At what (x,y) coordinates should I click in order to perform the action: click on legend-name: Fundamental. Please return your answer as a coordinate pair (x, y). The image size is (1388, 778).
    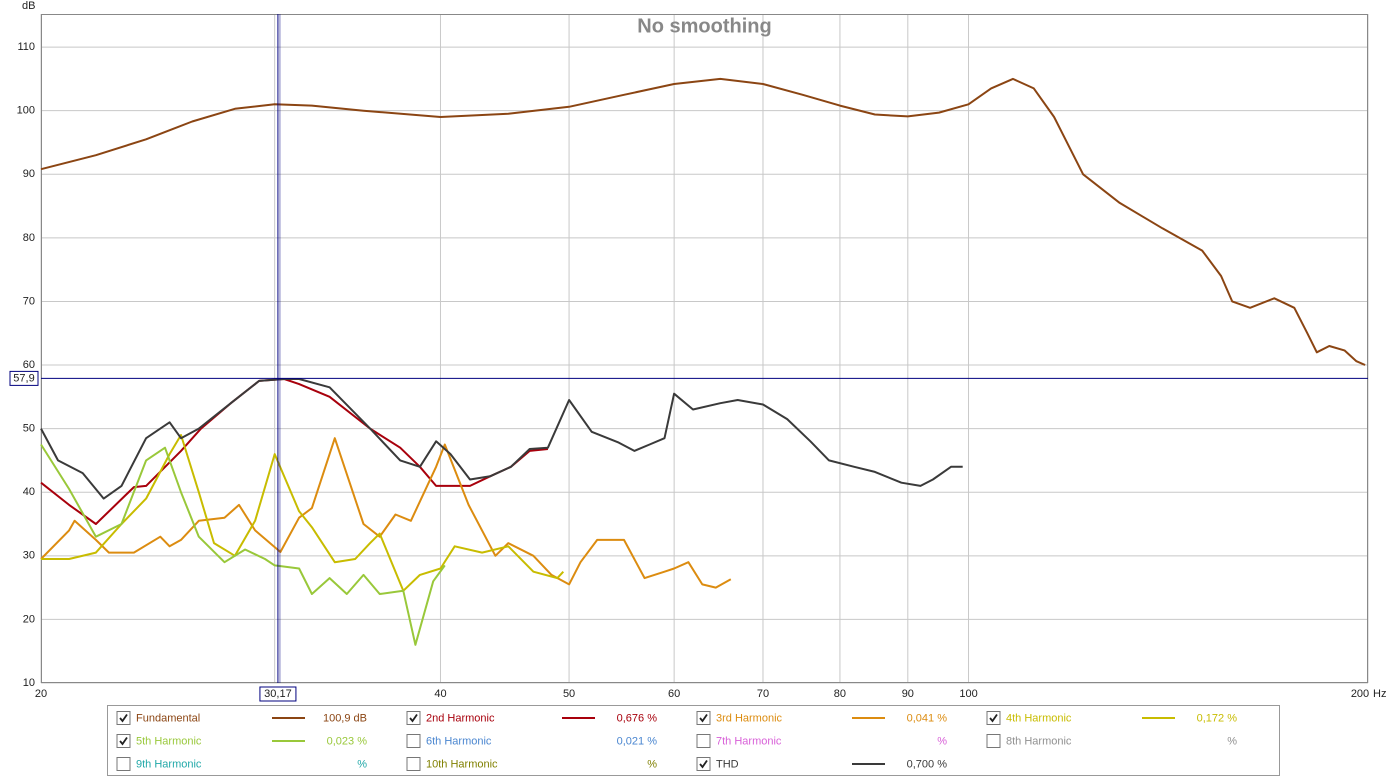
    Looking at the image, I should click on (168, 718).